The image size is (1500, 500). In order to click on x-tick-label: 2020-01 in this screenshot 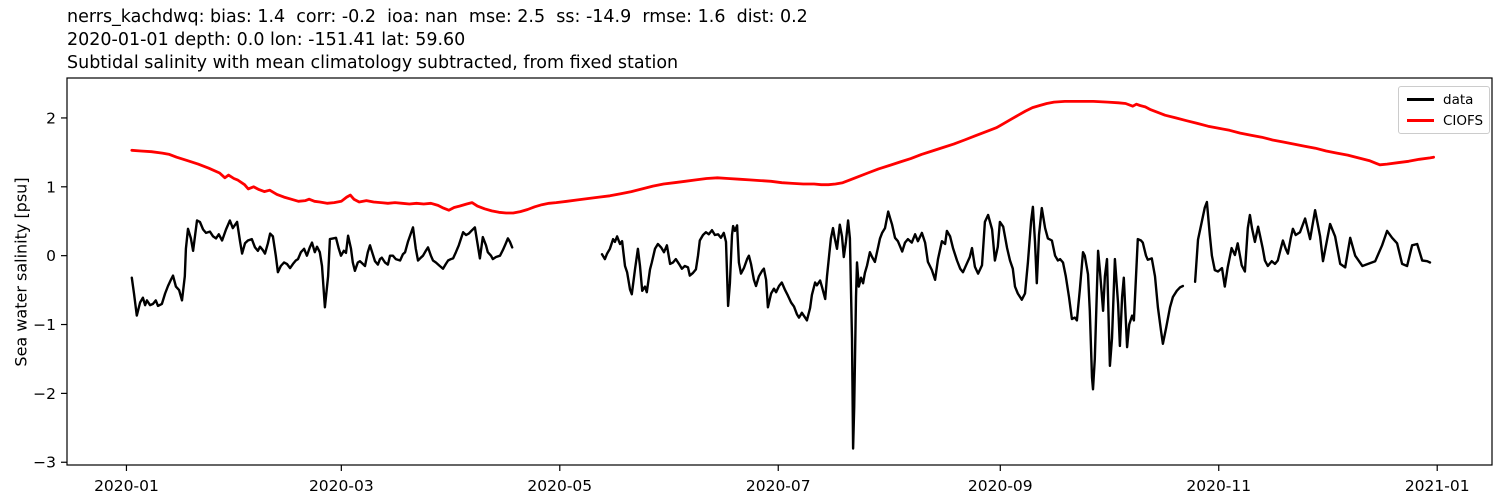, I will do `click(126, 486)`.